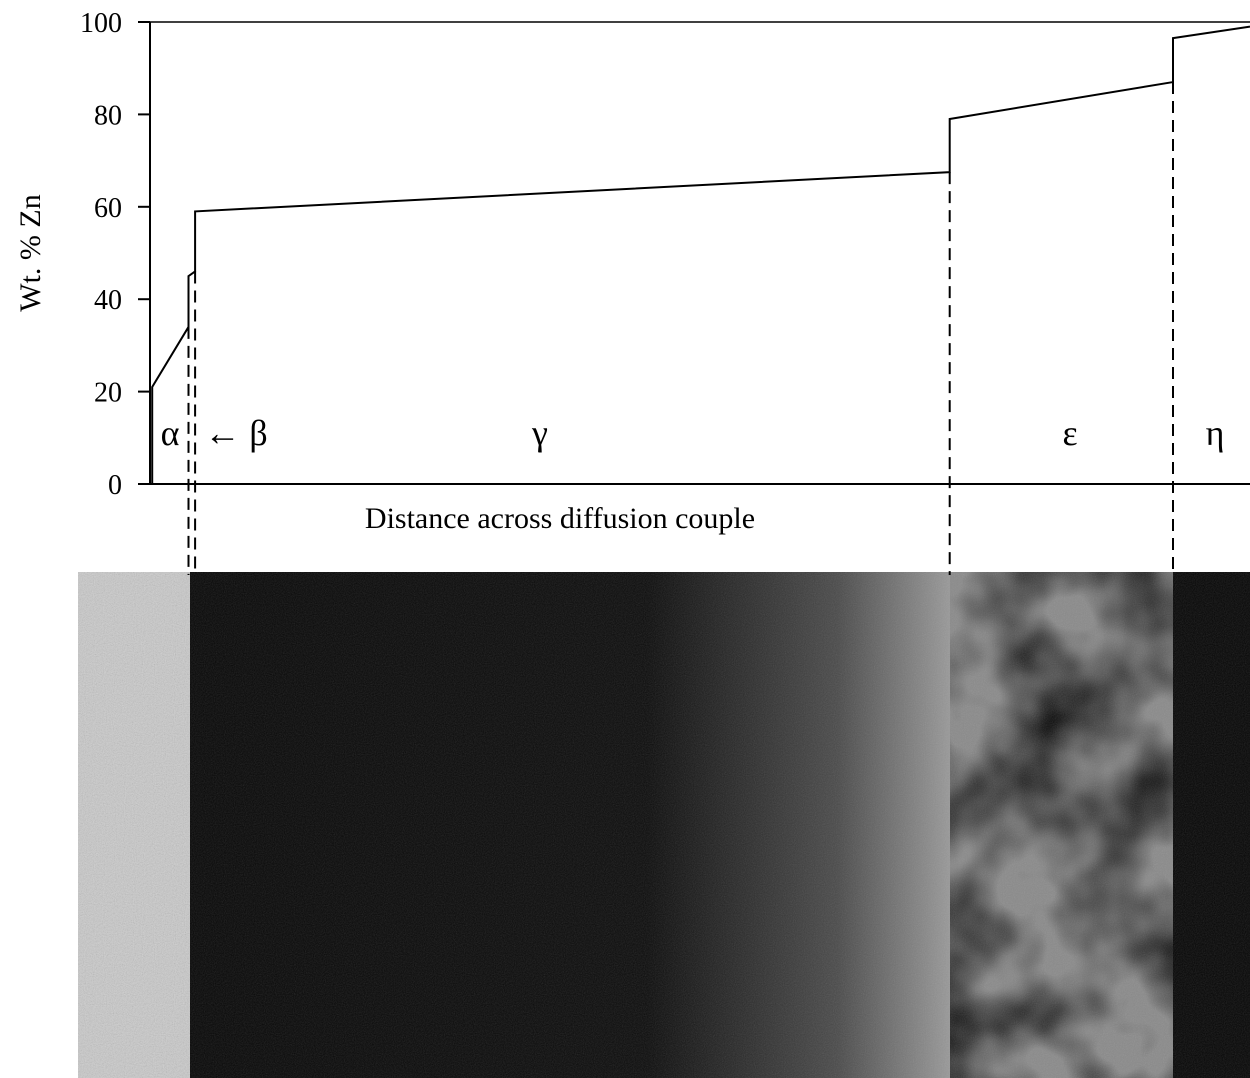 This screenshot has width=1250, height=1078. What do you see at coordinates (108, 393) in the screenshot?
I see `y-tick-label: 20` at bounding box center [108, 393].